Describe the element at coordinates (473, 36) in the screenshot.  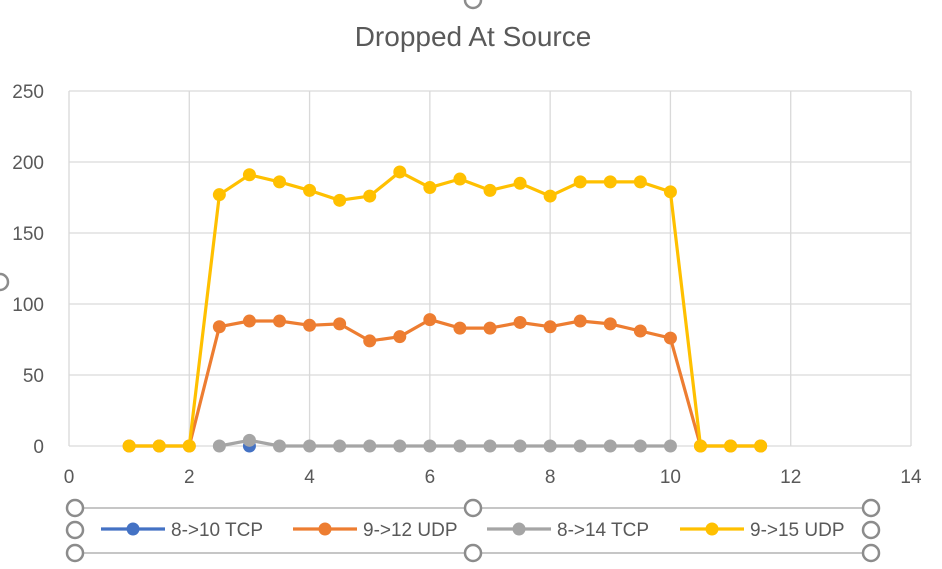
I see `chart-title: Dropped At Source` at that location.